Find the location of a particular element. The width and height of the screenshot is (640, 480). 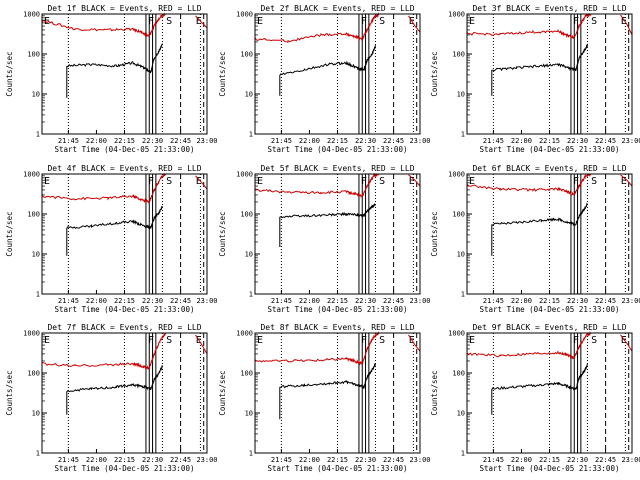

panel-title: Det 4f BLACK = Events, RED = LLD is located at coordinates (124, 168).